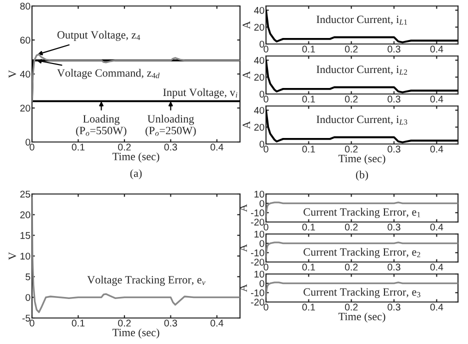 The height and width of the screenshot is (344, 468). What do you see at coordinates (25, 235) in the screenshot?
I see `y-tick-label: 15` at bounding box center [25, 235].